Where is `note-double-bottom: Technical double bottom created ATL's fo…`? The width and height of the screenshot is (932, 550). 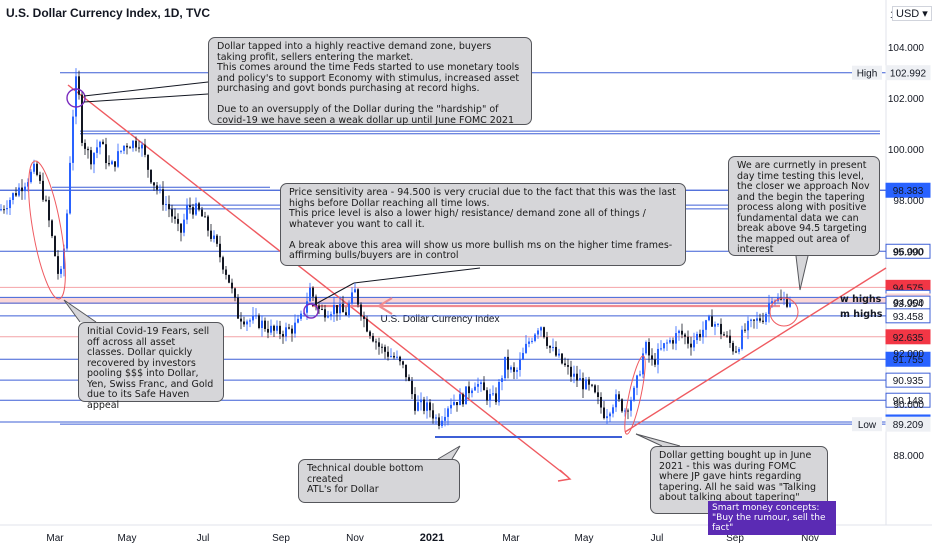
note-double-bottom: Technical double bottom created ATL's fo… is located at coordinates (379, 481).